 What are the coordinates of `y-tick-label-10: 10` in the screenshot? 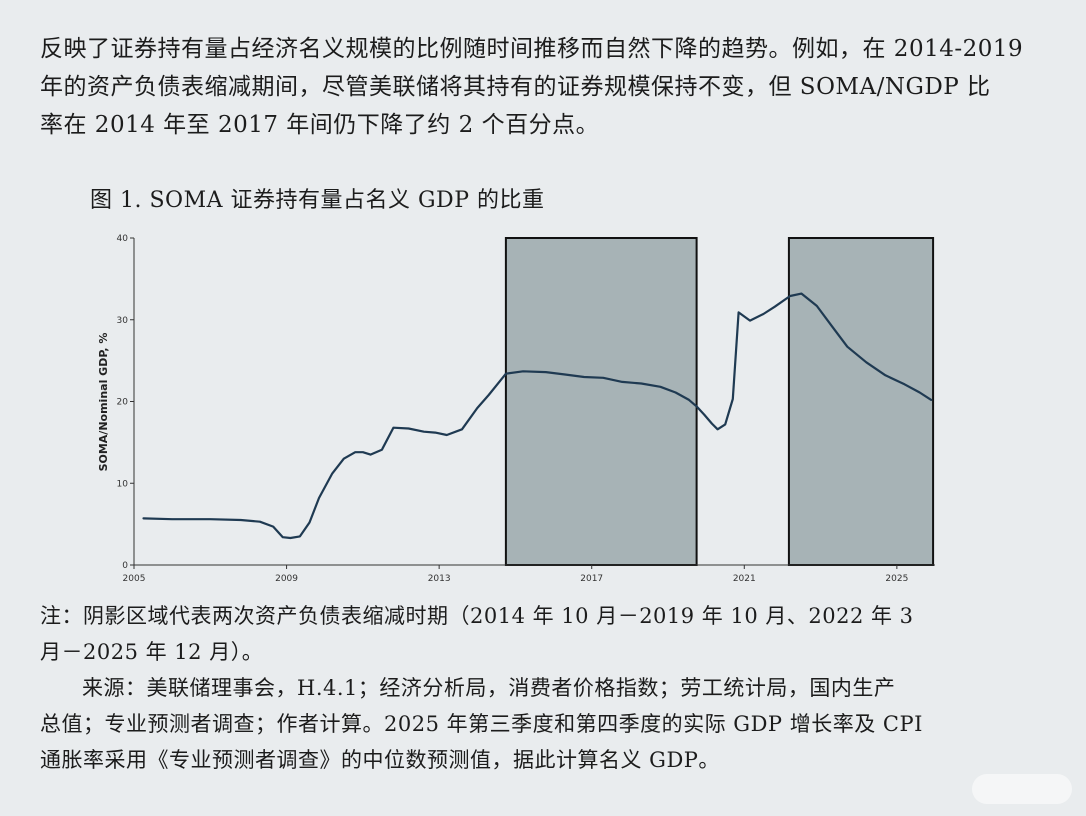 It's located at (123, 484).